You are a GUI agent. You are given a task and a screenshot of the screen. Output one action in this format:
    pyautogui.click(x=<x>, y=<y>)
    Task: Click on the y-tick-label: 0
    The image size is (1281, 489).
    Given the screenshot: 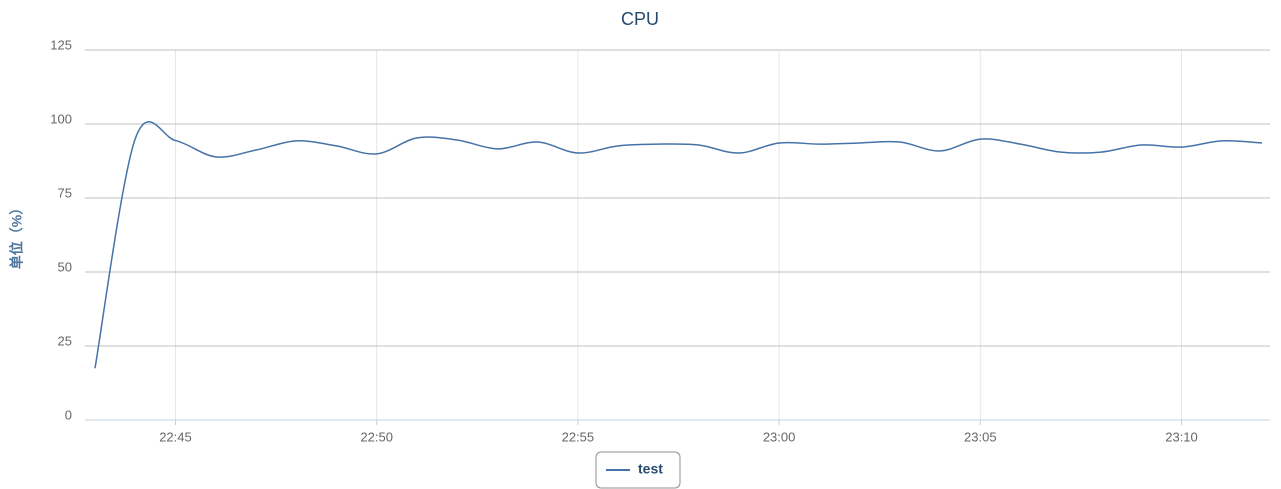 What is the action you would take?
    pyautogui.click(x=68, y=414)
    